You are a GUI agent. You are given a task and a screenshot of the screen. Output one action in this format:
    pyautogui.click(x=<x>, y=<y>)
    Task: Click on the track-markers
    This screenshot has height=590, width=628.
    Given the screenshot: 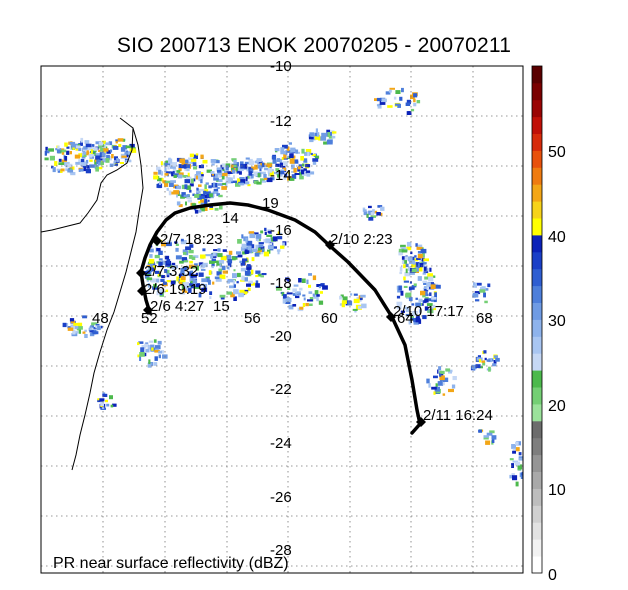 What is the action you would take?
    pyautogui.click(x=281, y=331)
    